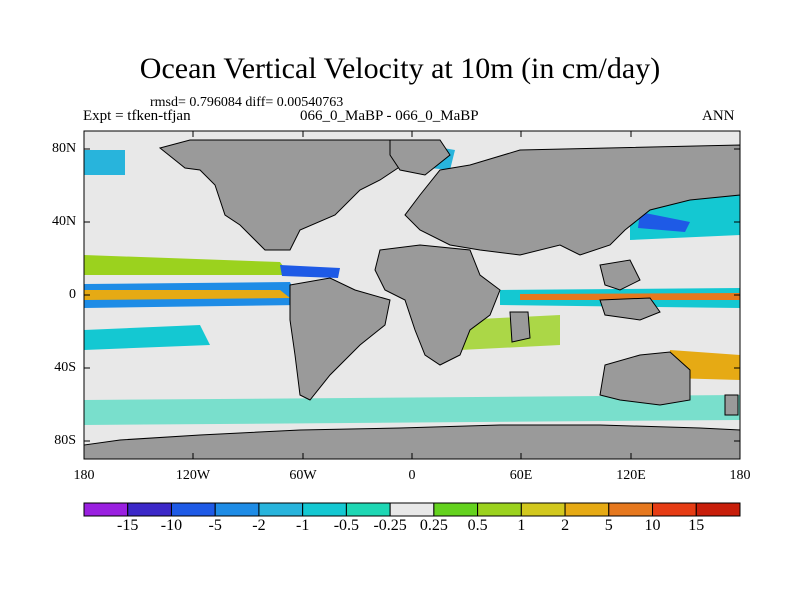  I want to click on colorbar-label: 15, so click(696, 525).